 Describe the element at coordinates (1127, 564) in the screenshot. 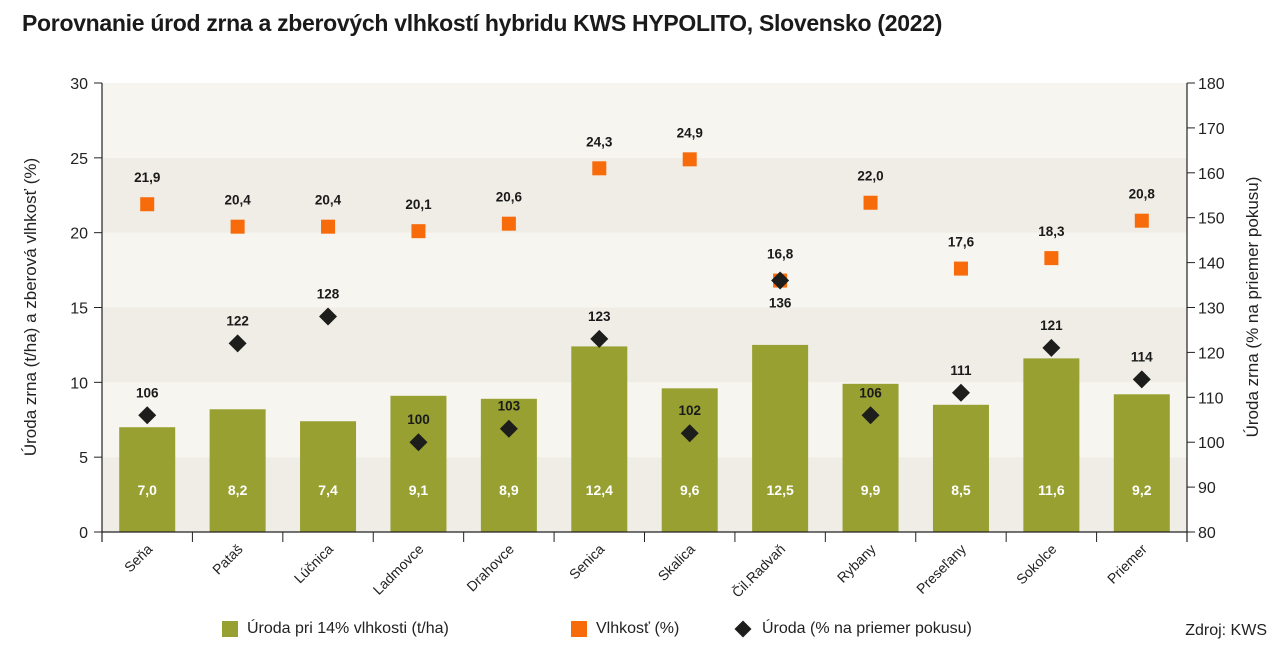

I see `x-tick-label: Priemer` at that location.